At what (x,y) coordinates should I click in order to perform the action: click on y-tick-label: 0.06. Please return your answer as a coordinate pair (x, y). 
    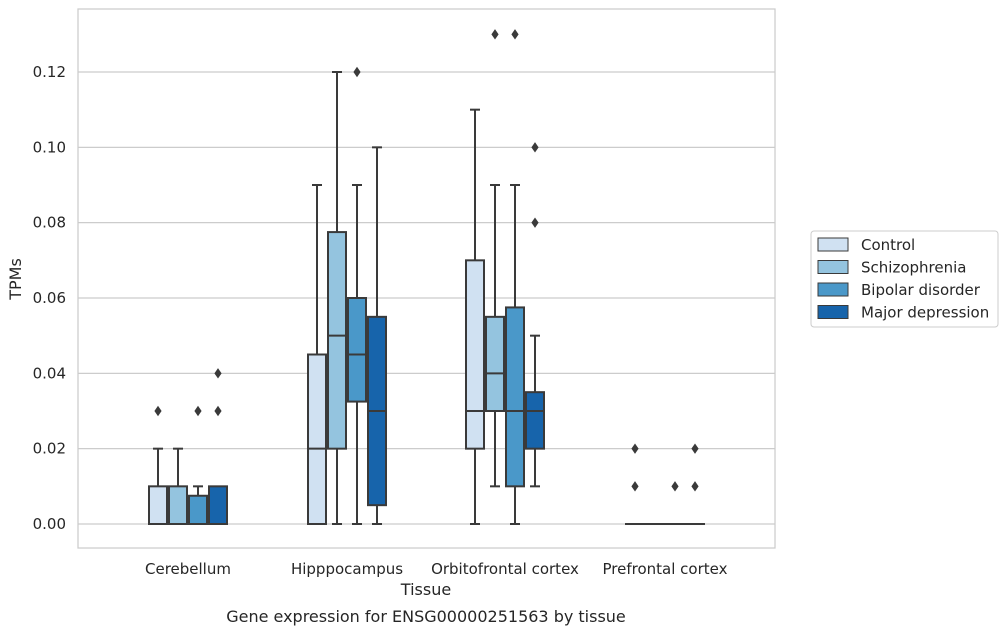
    Looking at the image, I should click on (49, 298).